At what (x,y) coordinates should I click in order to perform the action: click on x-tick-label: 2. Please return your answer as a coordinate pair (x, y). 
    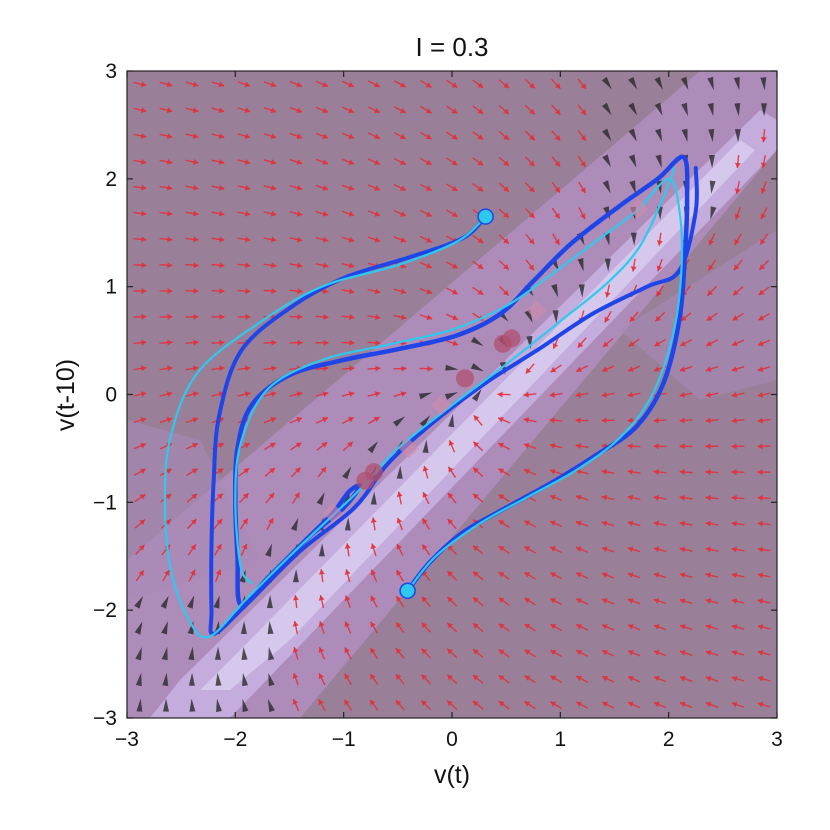
    Looking at the image, I should click on (669, 739).